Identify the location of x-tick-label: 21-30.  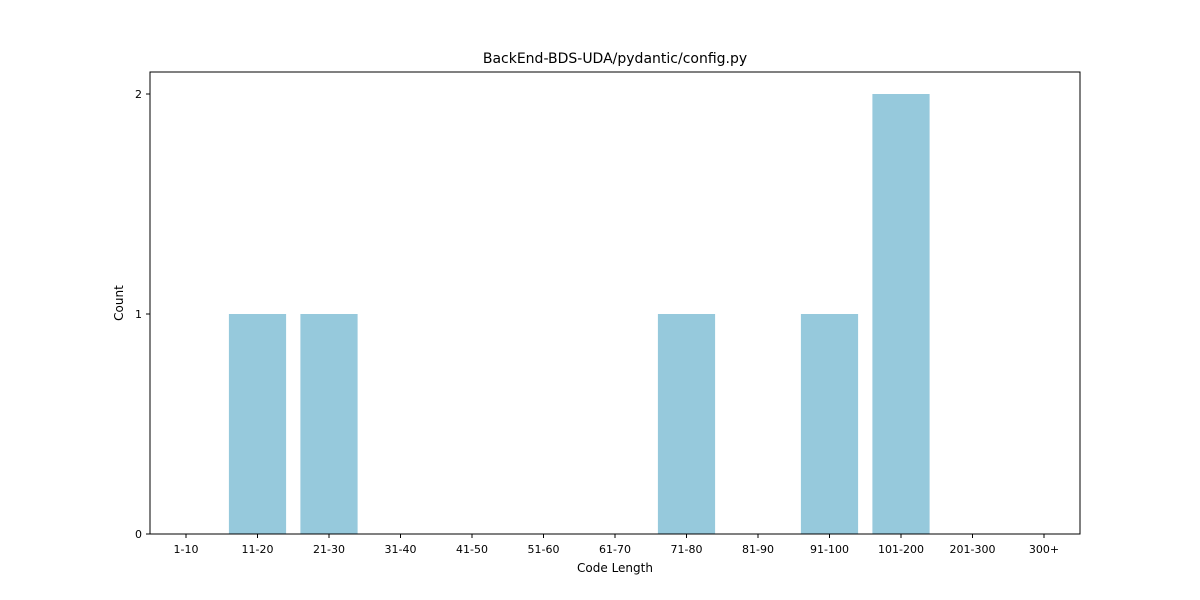
(329, 549).